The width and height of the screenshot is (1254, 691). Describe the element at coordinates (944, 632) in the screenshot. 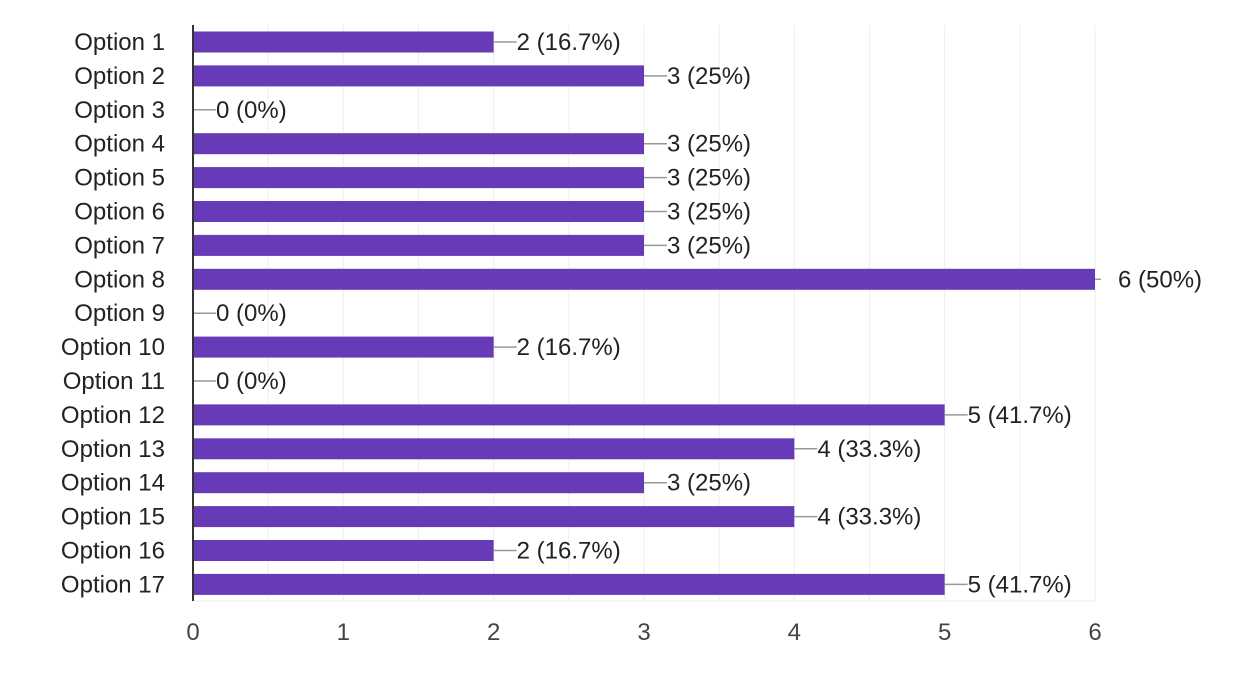

I see `x-tick-label: 5` at that location.